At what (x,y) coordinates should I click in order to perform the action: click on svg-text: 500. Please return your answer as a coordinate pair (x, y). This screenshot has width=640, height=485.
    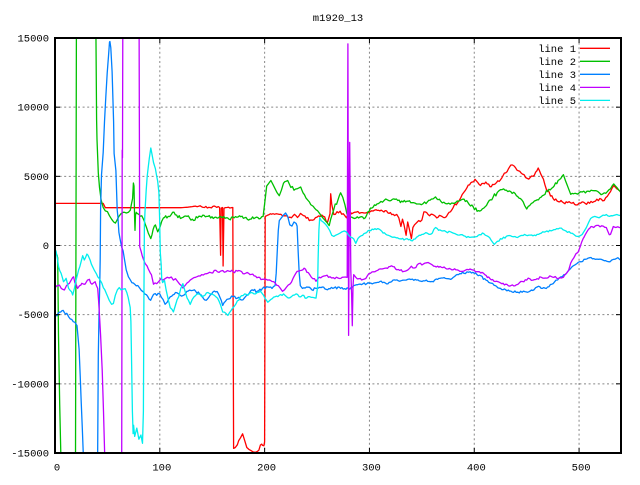
    Looking at the image, I should click on (581, 469).